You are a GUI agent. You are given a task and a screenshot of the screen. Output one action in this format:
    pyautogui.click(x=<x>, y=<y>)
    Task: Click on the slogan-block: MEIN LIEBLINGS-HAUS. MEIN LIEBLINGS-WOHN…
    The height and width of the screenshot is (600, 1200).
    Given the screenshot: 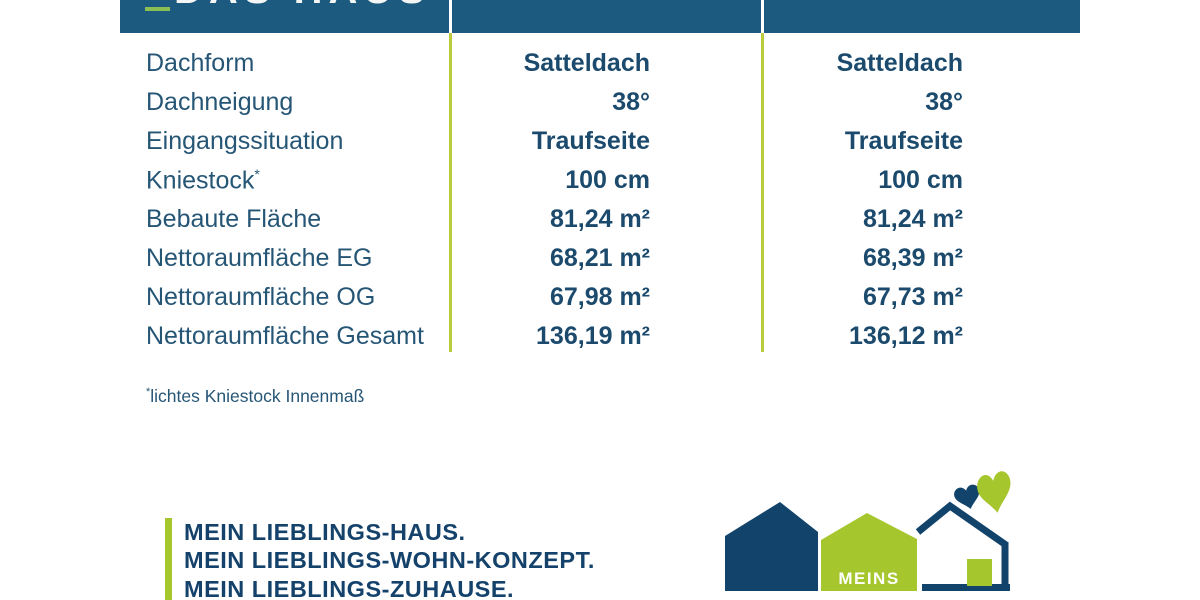 What is the action you would take?
    pyautogui.click(x=389, y=559)
    